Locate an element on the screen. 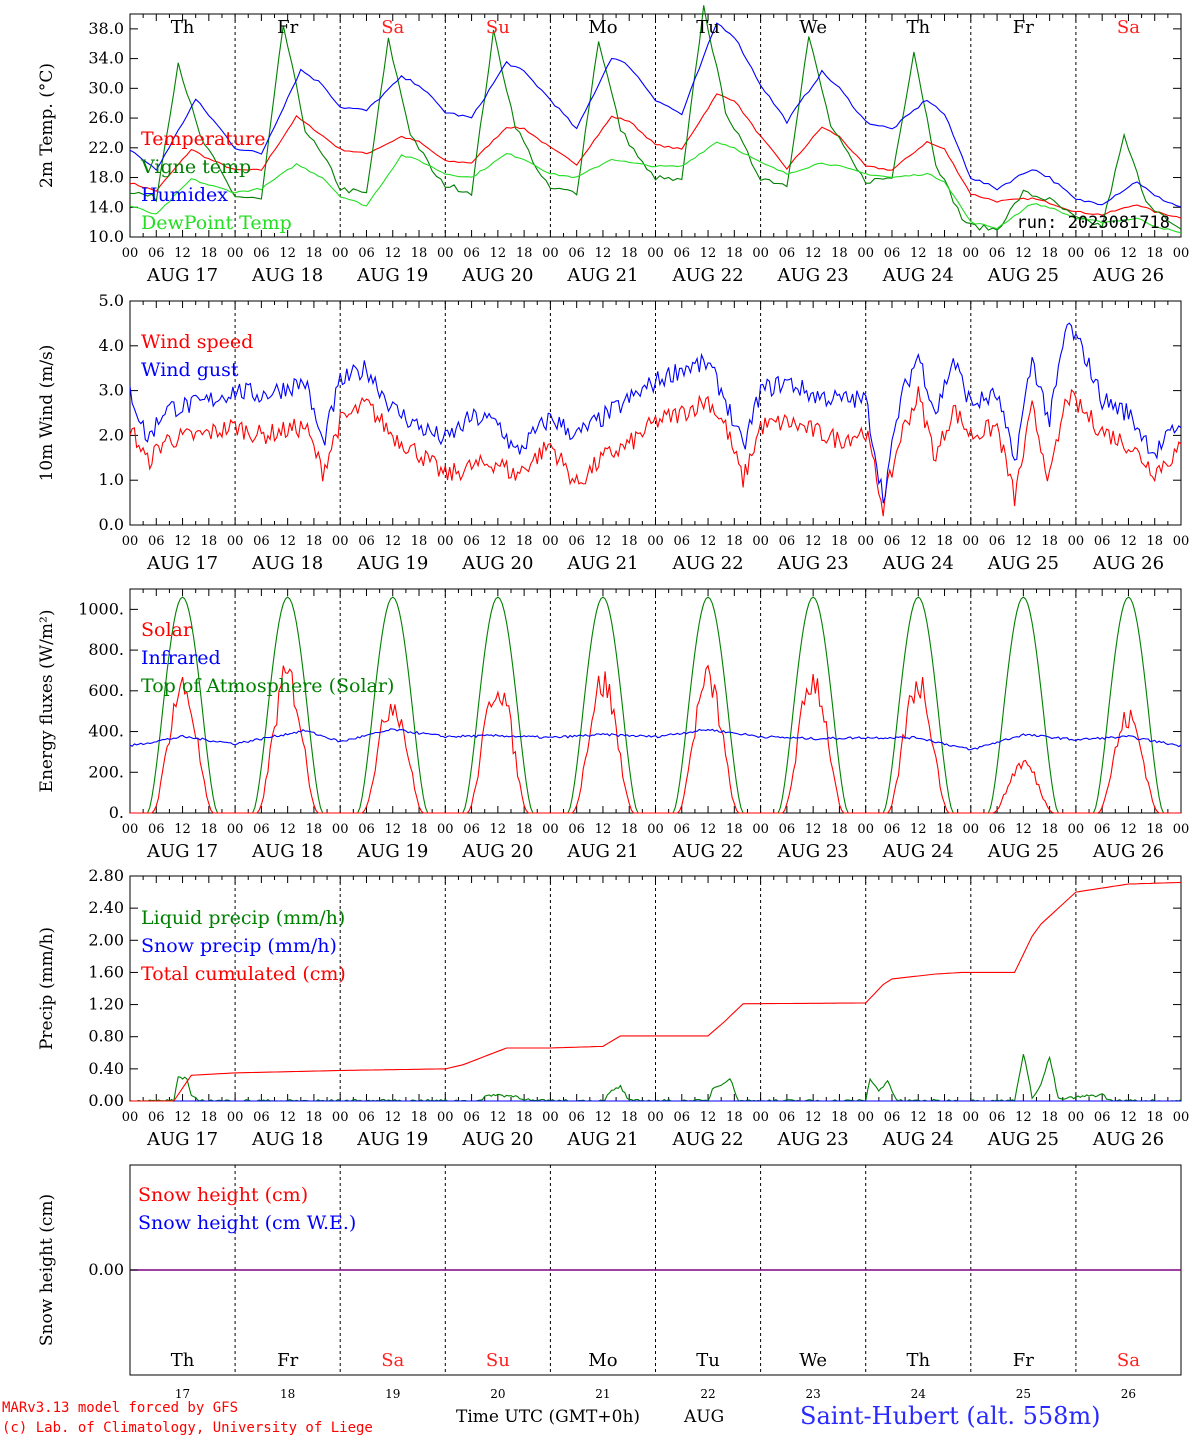 This screenshot has height=1440, width=1194. legend-total-cumulated-cm-: Total cumulated (cm) is located at coordinates (243, 974).